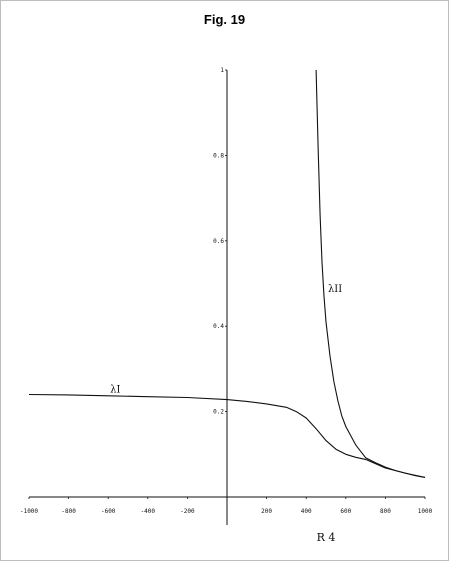 The height and width of the screenshot is (561, 449). I want to click on x-tick-label: 800, so click(385, 511).